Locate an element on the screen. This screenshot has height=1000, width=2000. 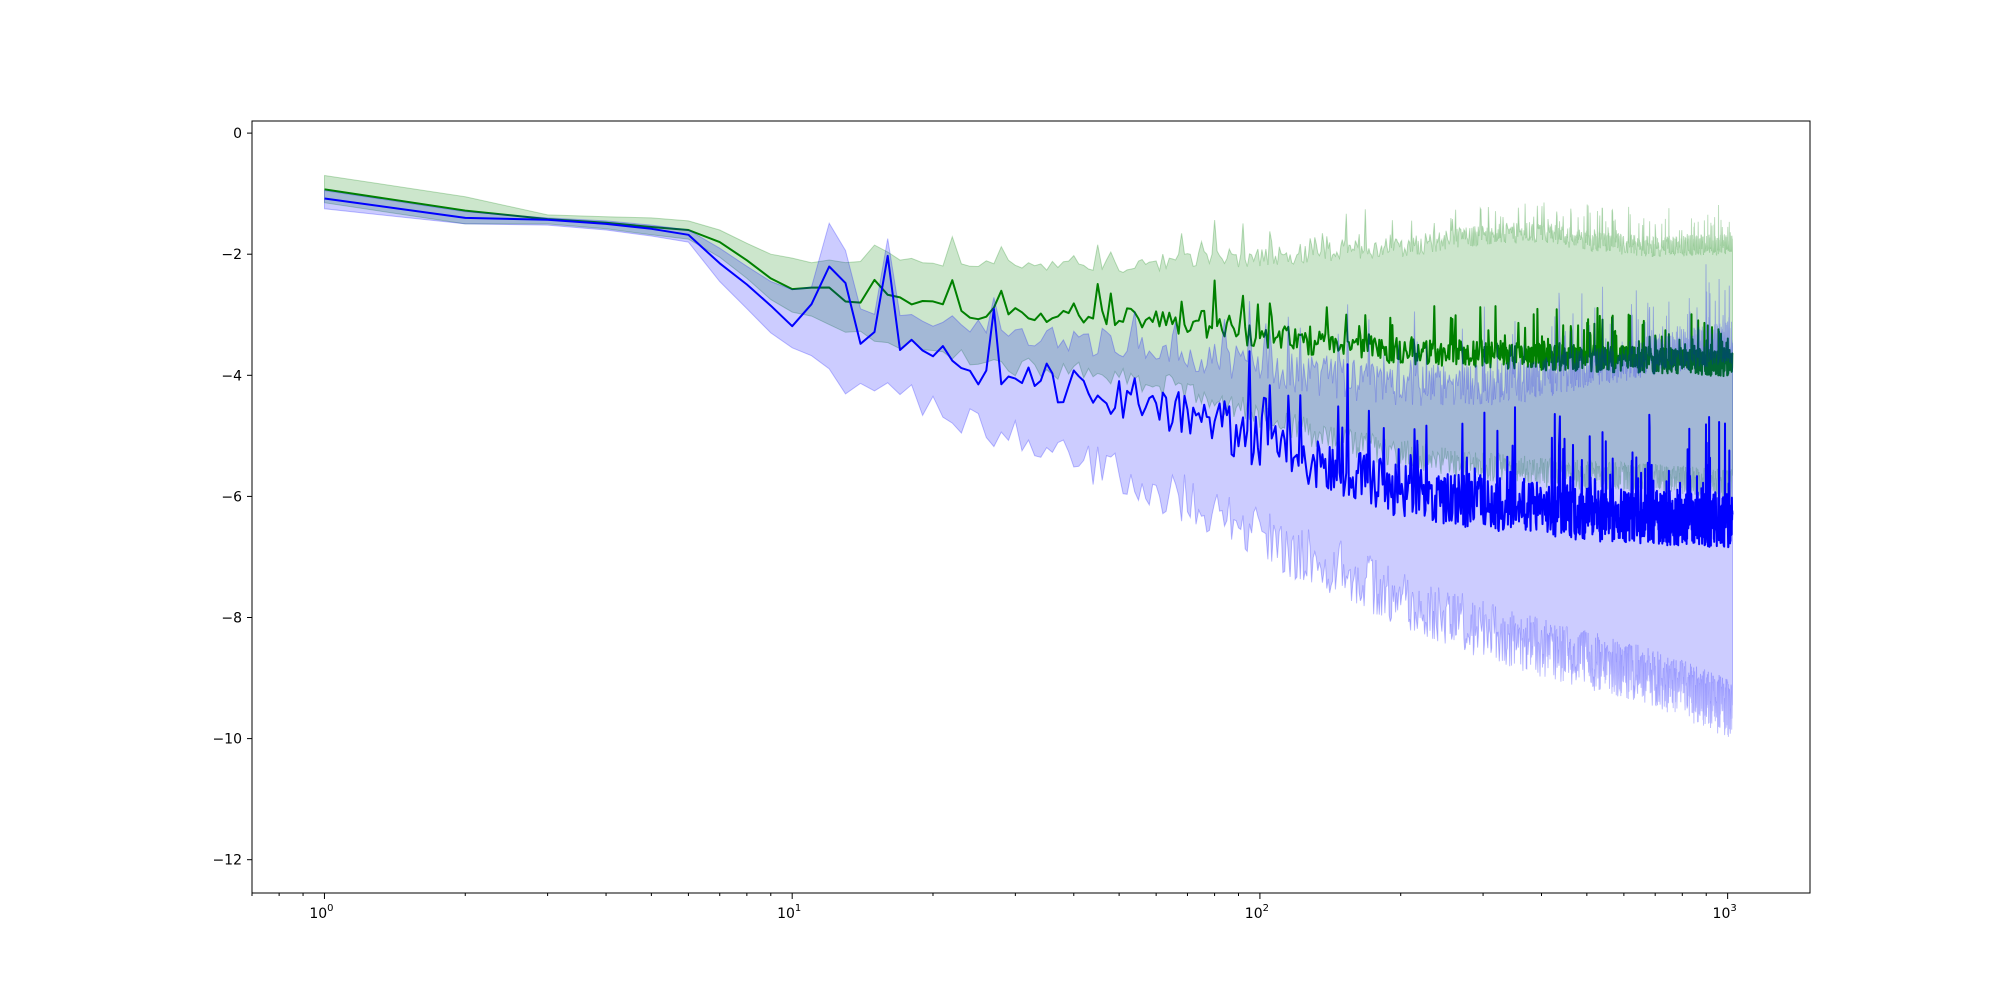
x-tick-exponent: 1 is located at coordinates (798, 908).